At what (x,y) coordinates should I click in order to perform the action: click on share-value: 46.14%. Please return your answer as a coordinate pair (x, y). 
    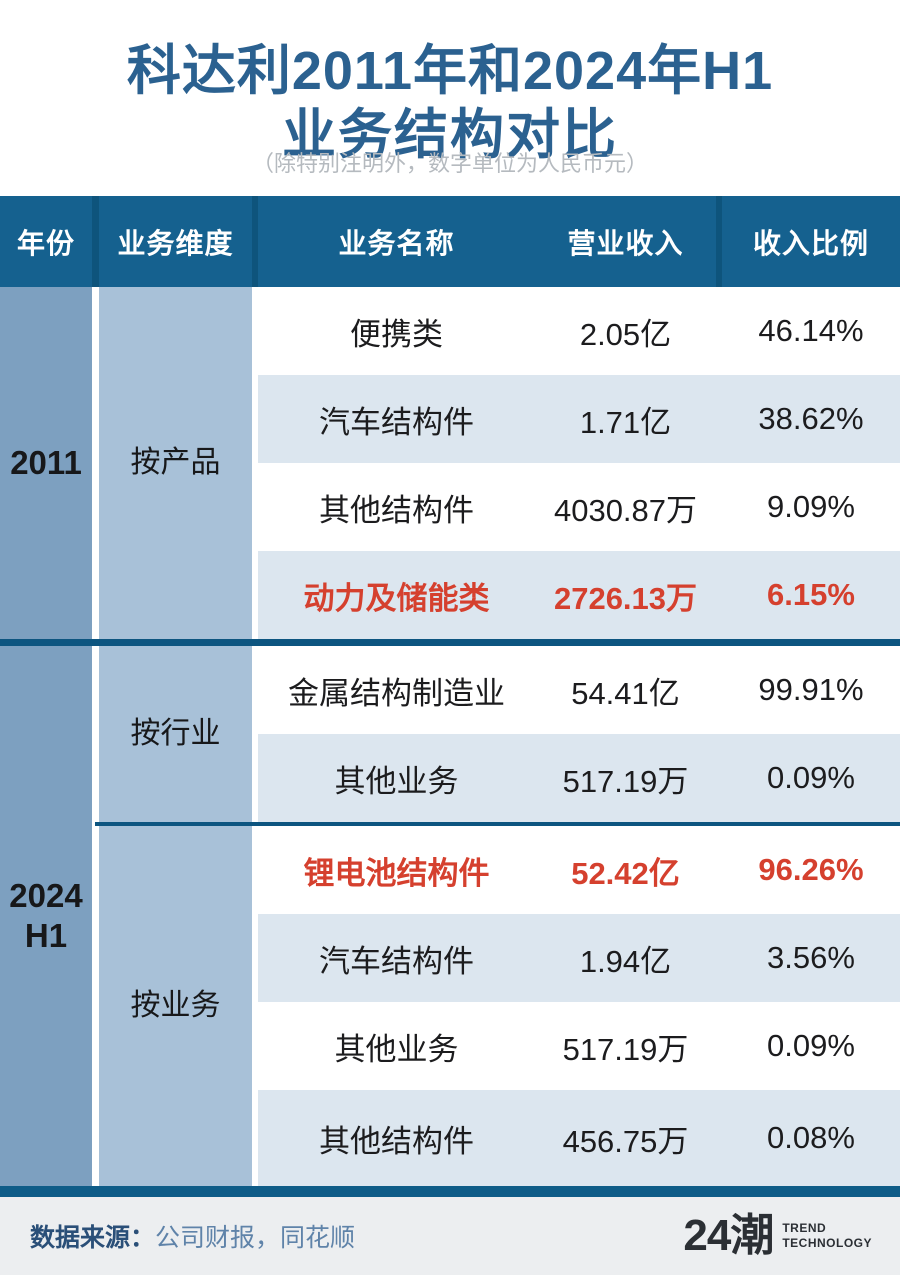
    Looking at the image, I should click on (811, 330).